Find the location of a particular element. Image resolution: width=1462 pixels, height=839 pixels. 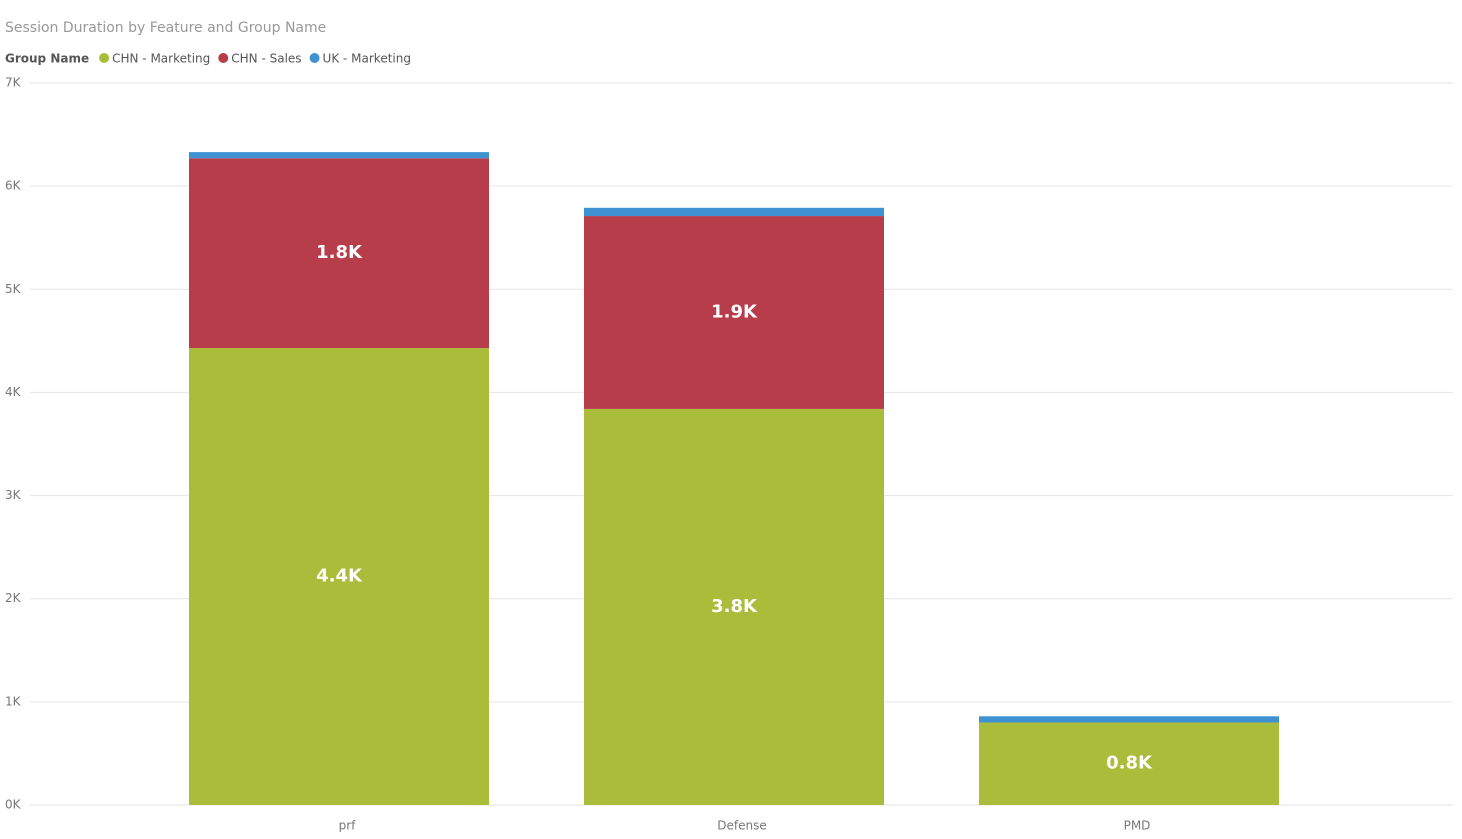

legend-label: UK - Marketing is located at coordinates (367, 59).